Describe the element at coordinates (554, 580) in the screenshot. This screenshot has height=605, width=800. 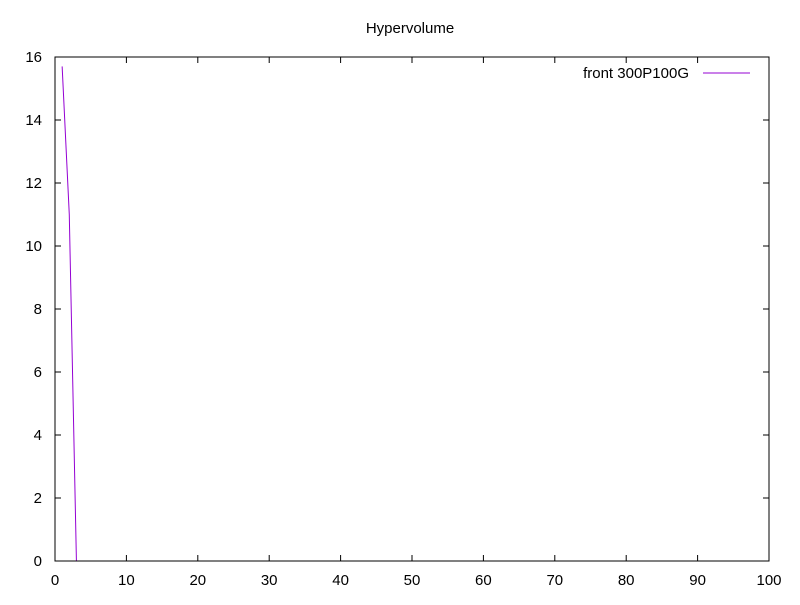
I see `x-tick-label: 70` at that location.